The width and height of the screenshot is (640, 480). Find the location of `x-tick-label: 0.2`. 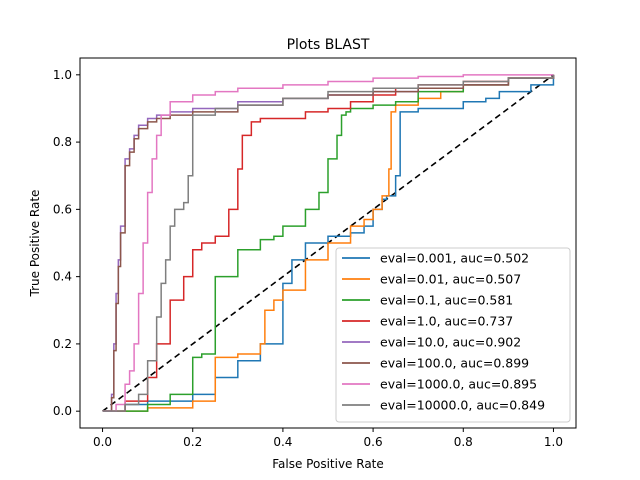

x-tick-label: 0.2 is located at coordinates (192, 442).